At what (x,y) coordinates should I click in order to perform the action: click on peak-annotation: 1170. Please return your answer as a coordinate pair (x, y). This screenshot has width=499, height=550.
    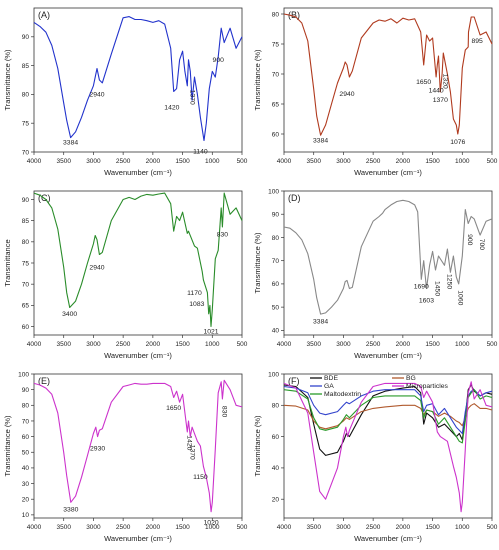
    Looking at the image, I should click on (194, 293).